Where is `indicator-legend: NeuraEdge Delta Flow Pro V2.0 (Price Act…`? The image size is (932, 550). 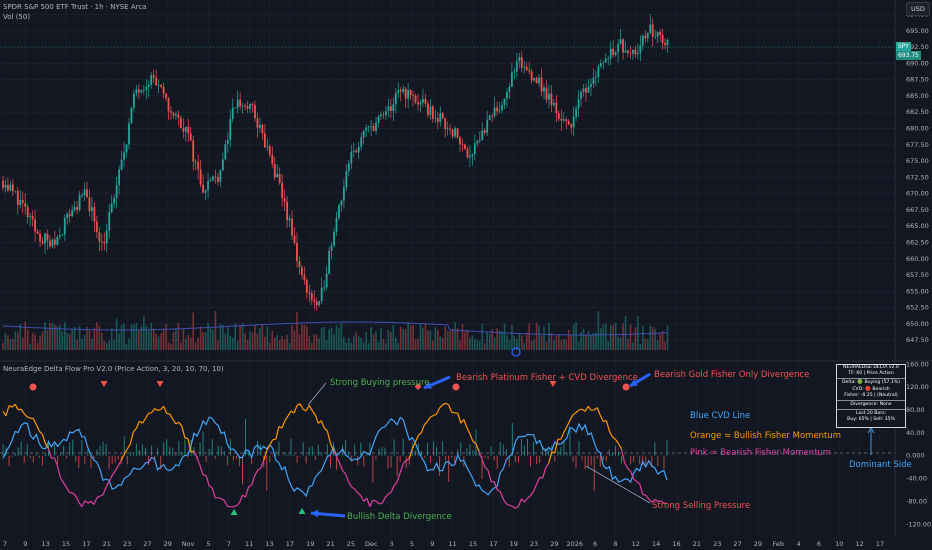
indicator-legend: NeuraEdge Delta Flow Pro V2.0 (Price Act… is located at coordinates (113, 369).